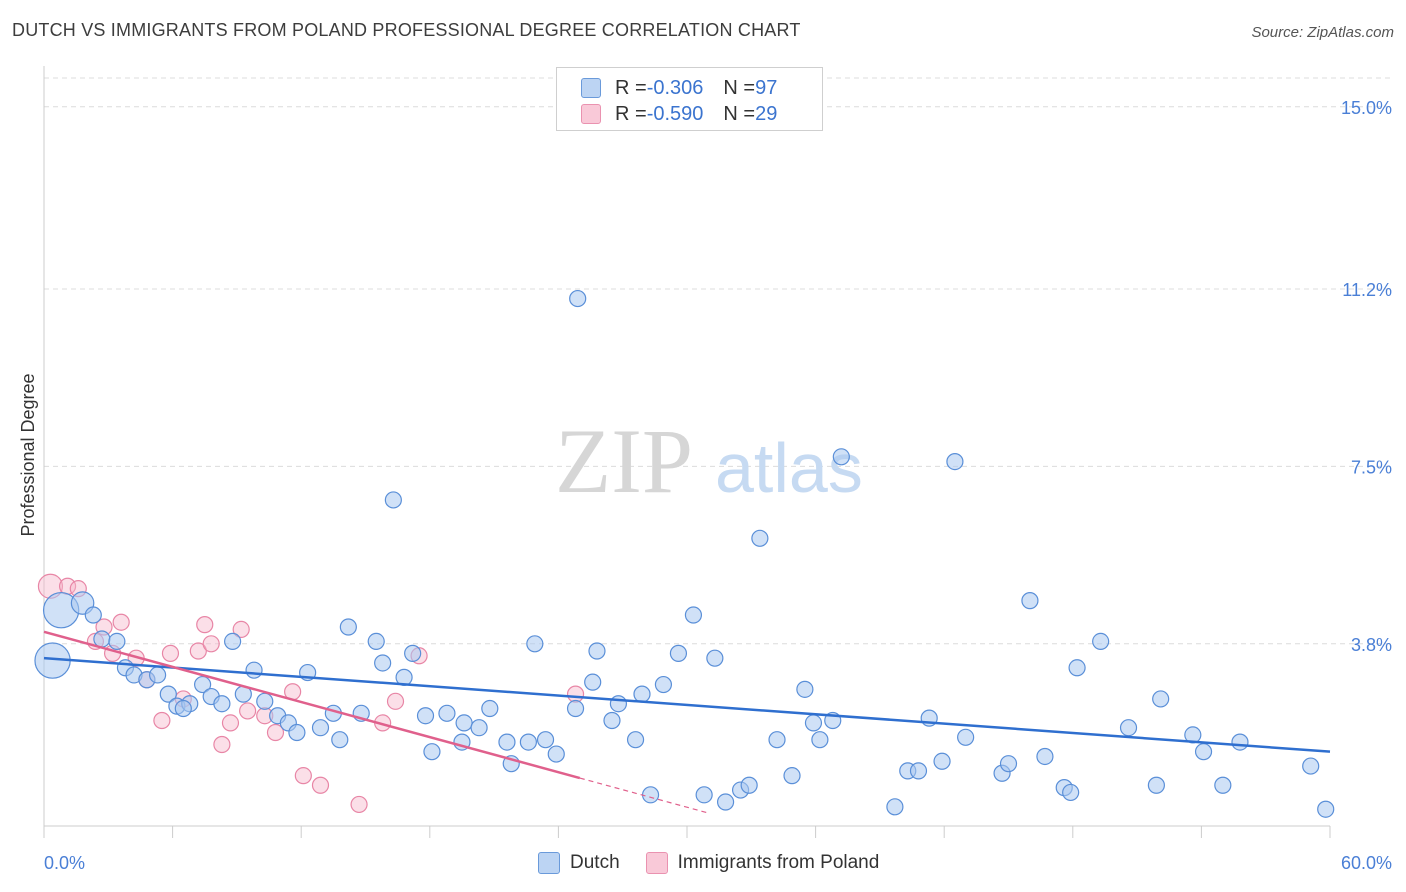 The image size is (1406, 892). Describe the element at coordinates (766, 87) in the screenshot. I see `legend-n-value: 97` at that location.